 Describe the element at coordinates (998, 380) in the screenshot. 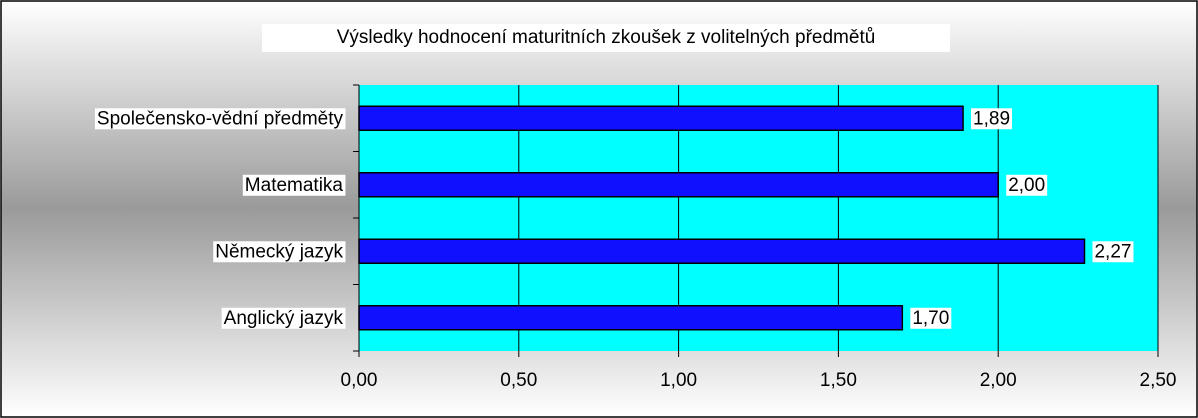

I see `x-tick-label: 2,00` at that location.